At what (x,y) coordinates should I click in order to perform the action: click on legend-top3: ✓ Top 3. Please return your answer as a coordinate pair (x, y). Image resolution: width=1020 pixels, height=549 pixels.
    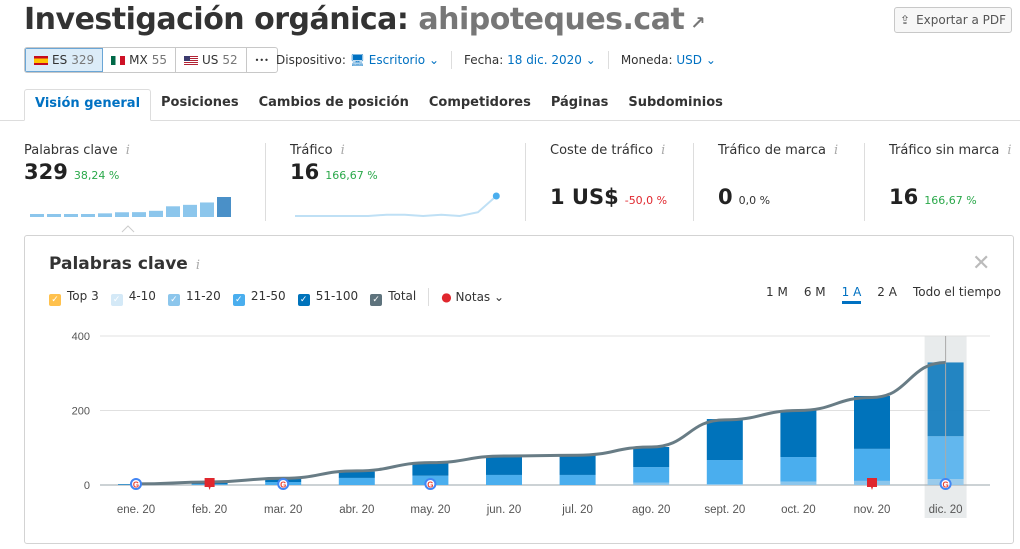
    Looking at the image, I should click on (74, 297).